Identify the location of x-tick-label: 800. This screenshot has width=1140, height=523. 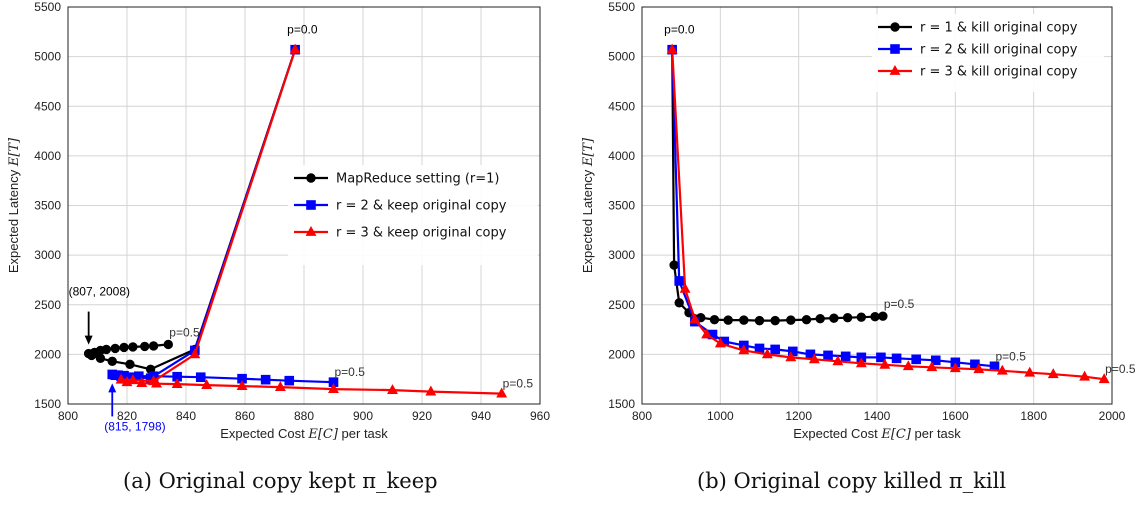
(642, 416).